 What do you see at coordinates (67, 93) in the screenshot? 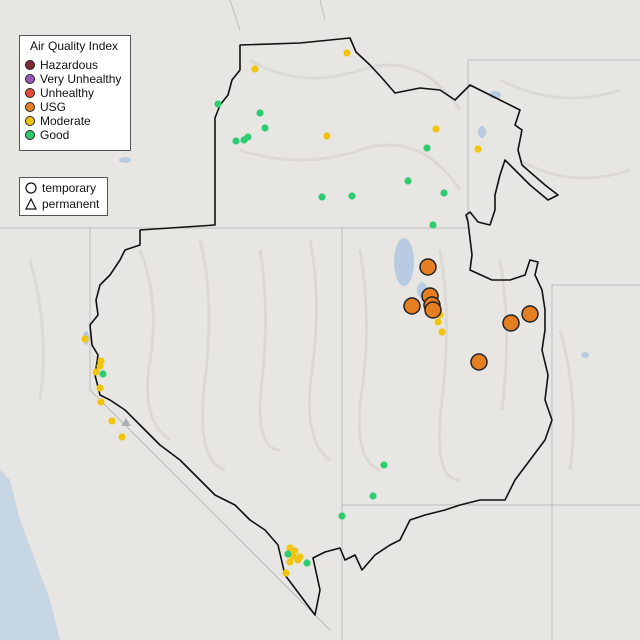
I see `legend-label: Unhealthy` at bounding box center [67, 93].